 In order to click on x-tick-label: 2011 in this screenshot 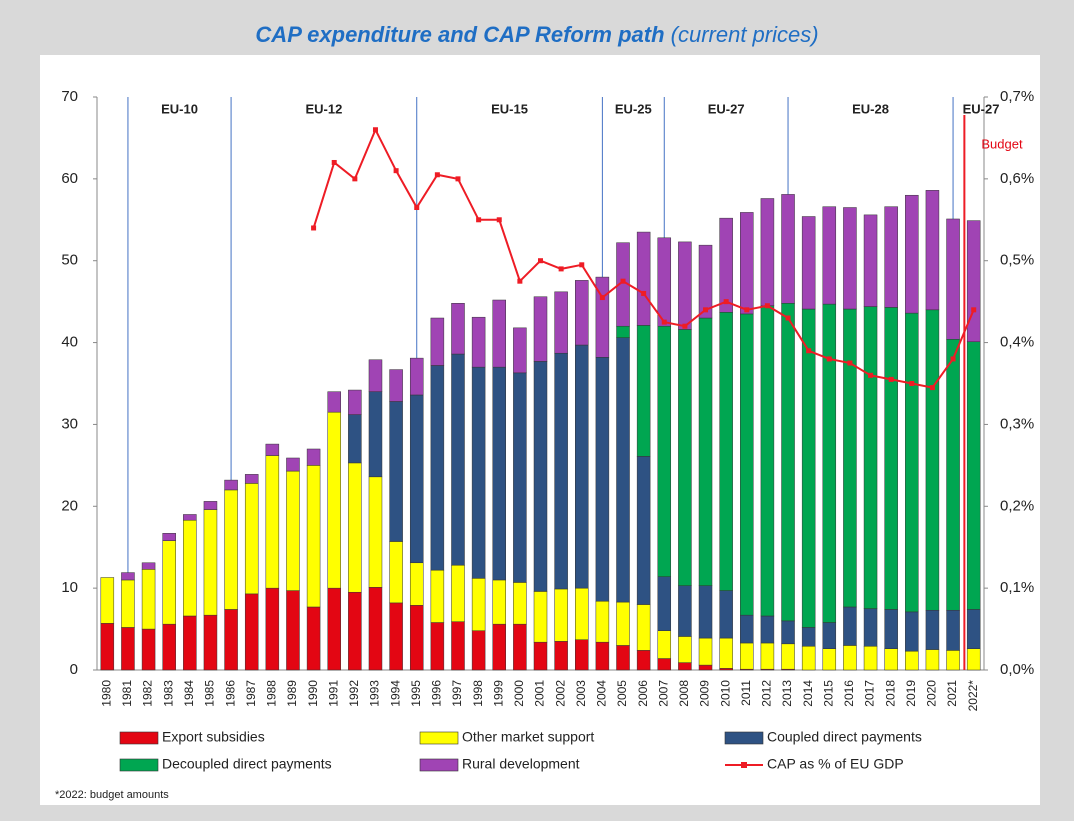, I will do `click(746, 693)`.